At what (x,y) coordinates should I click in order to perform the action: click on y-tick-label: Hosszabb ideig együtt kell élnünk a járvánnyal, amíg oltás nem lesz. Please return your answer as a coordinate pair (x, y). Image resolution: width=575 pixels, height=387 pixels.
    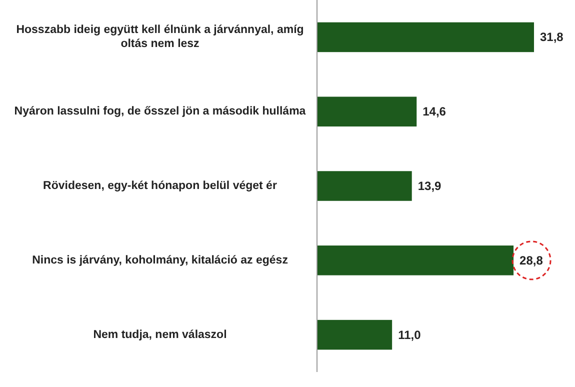
    Looking at the image, I should click on (160, 37).